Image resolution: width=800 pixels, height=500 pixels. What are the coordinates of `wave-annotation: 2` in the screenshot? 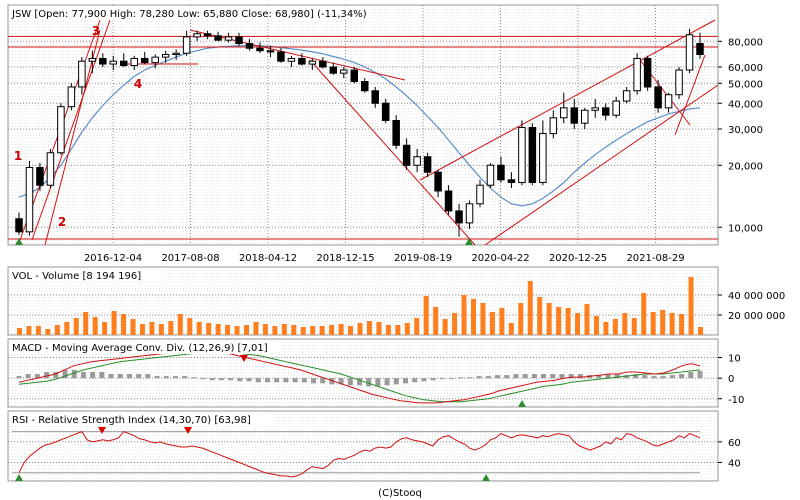 It's located at (62, 222).